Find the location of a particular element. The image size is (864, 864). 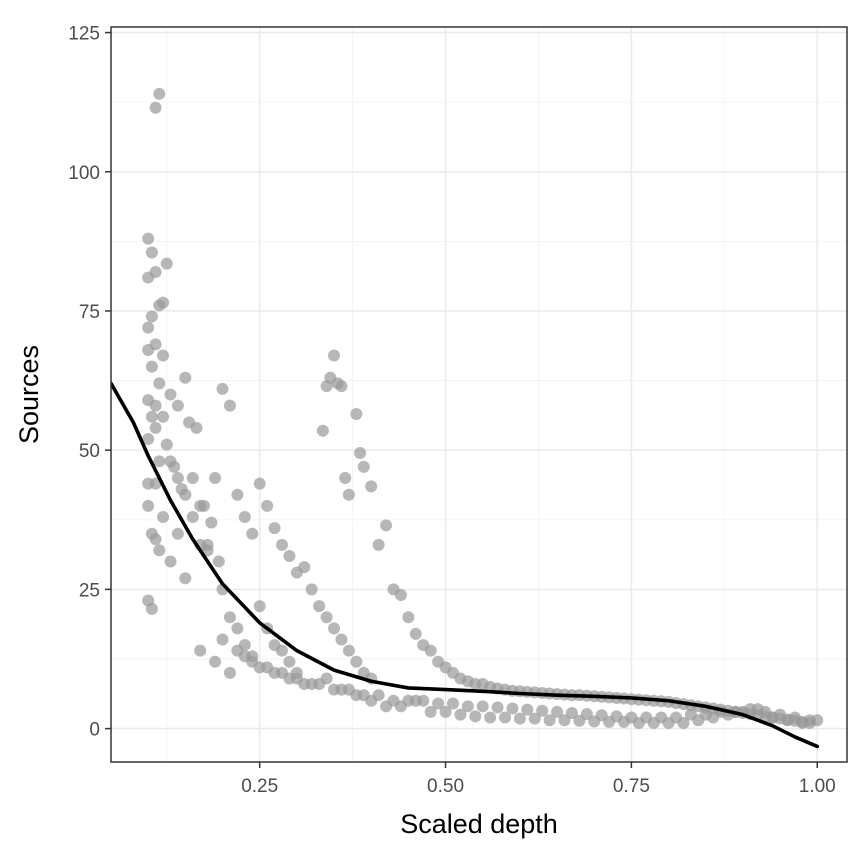

y-tick-labels: 0 25 50 75 100 125 is located at coordinates (84, 382).